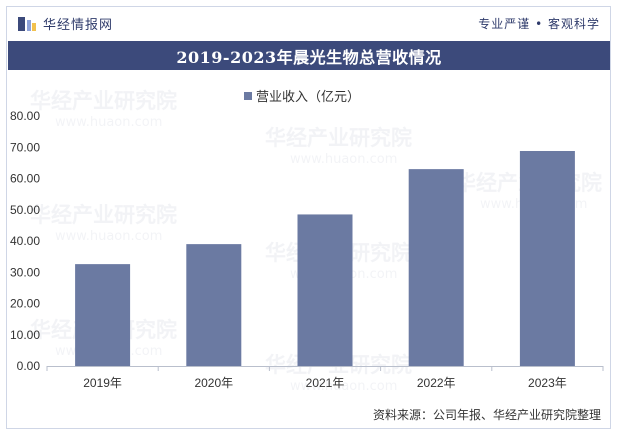  Describe the element at coordinates (547, 383) in the screenshot. I see `x-tick-label: 2023年` at that location.